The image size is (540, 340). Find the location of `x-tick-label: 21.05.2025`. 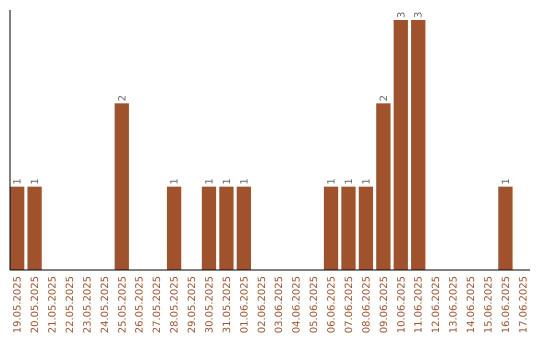

x-tick-label: 21.05.2025 is located at coordinates (53, 305).